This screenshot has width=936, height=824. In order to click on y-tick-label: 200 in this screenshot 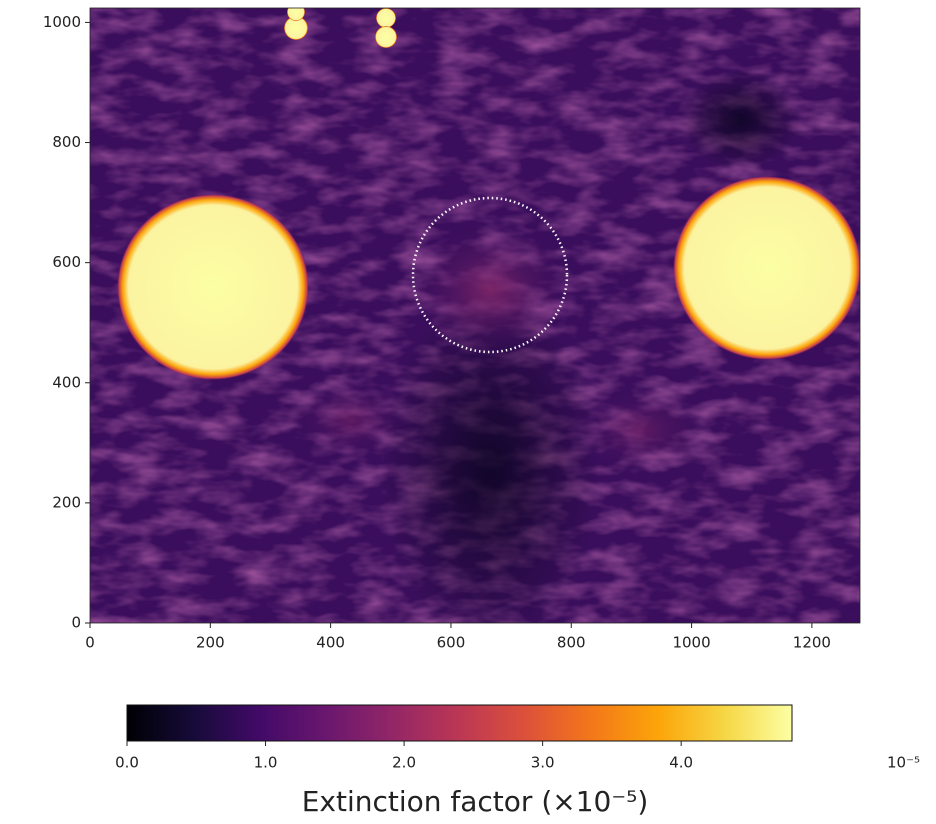, I will do `click(66, 502)`.